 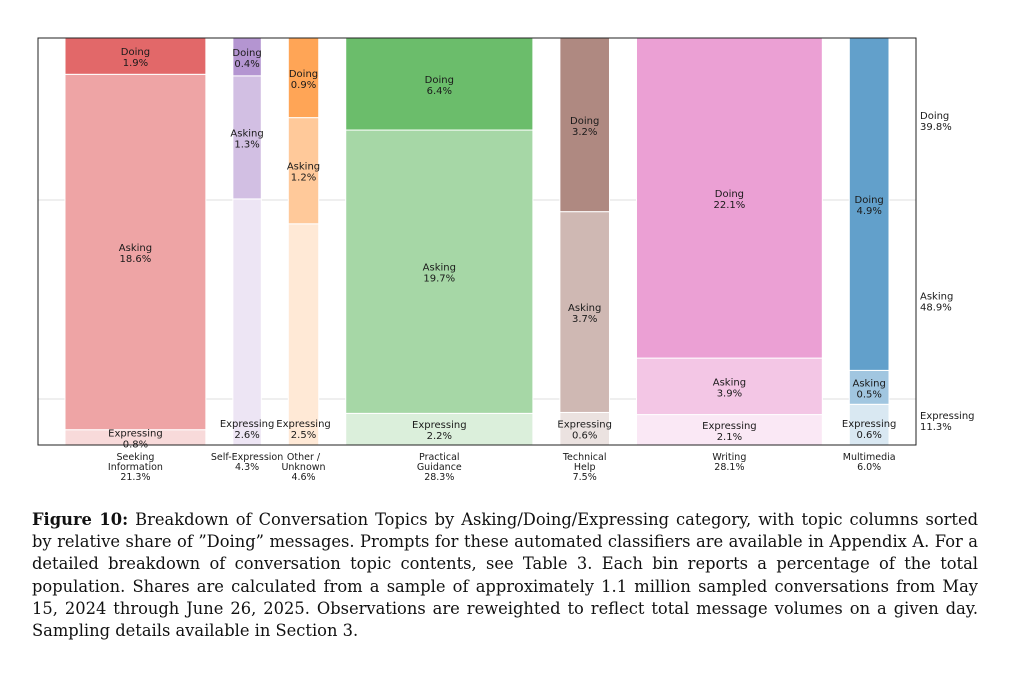 I want to click on bar-technical-help-asking, so click(x=584, y=312).